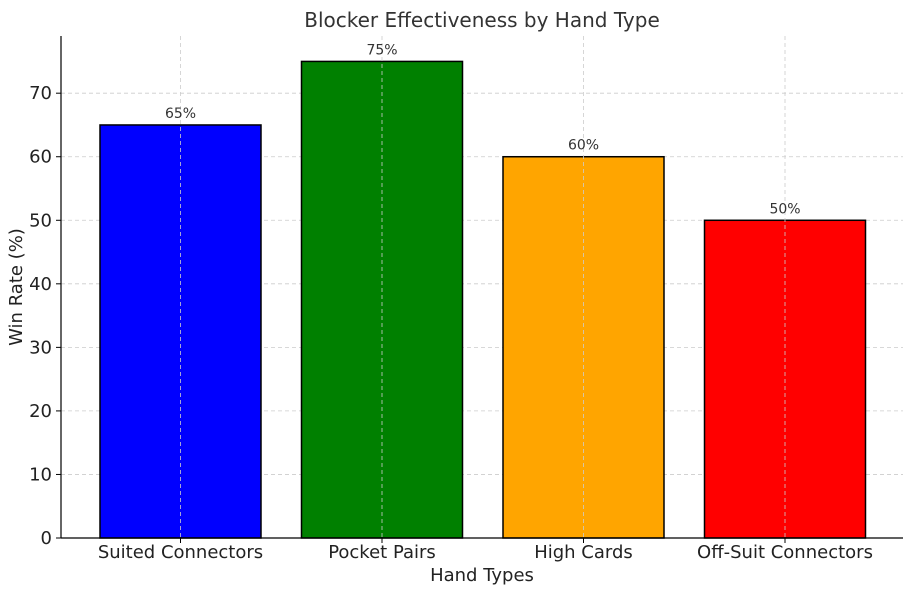 This screenshot has width=916, height=597. Describe the element at coordinates (583, 146) in the screenshot. I see `bar-value-label: 60%` at that location.